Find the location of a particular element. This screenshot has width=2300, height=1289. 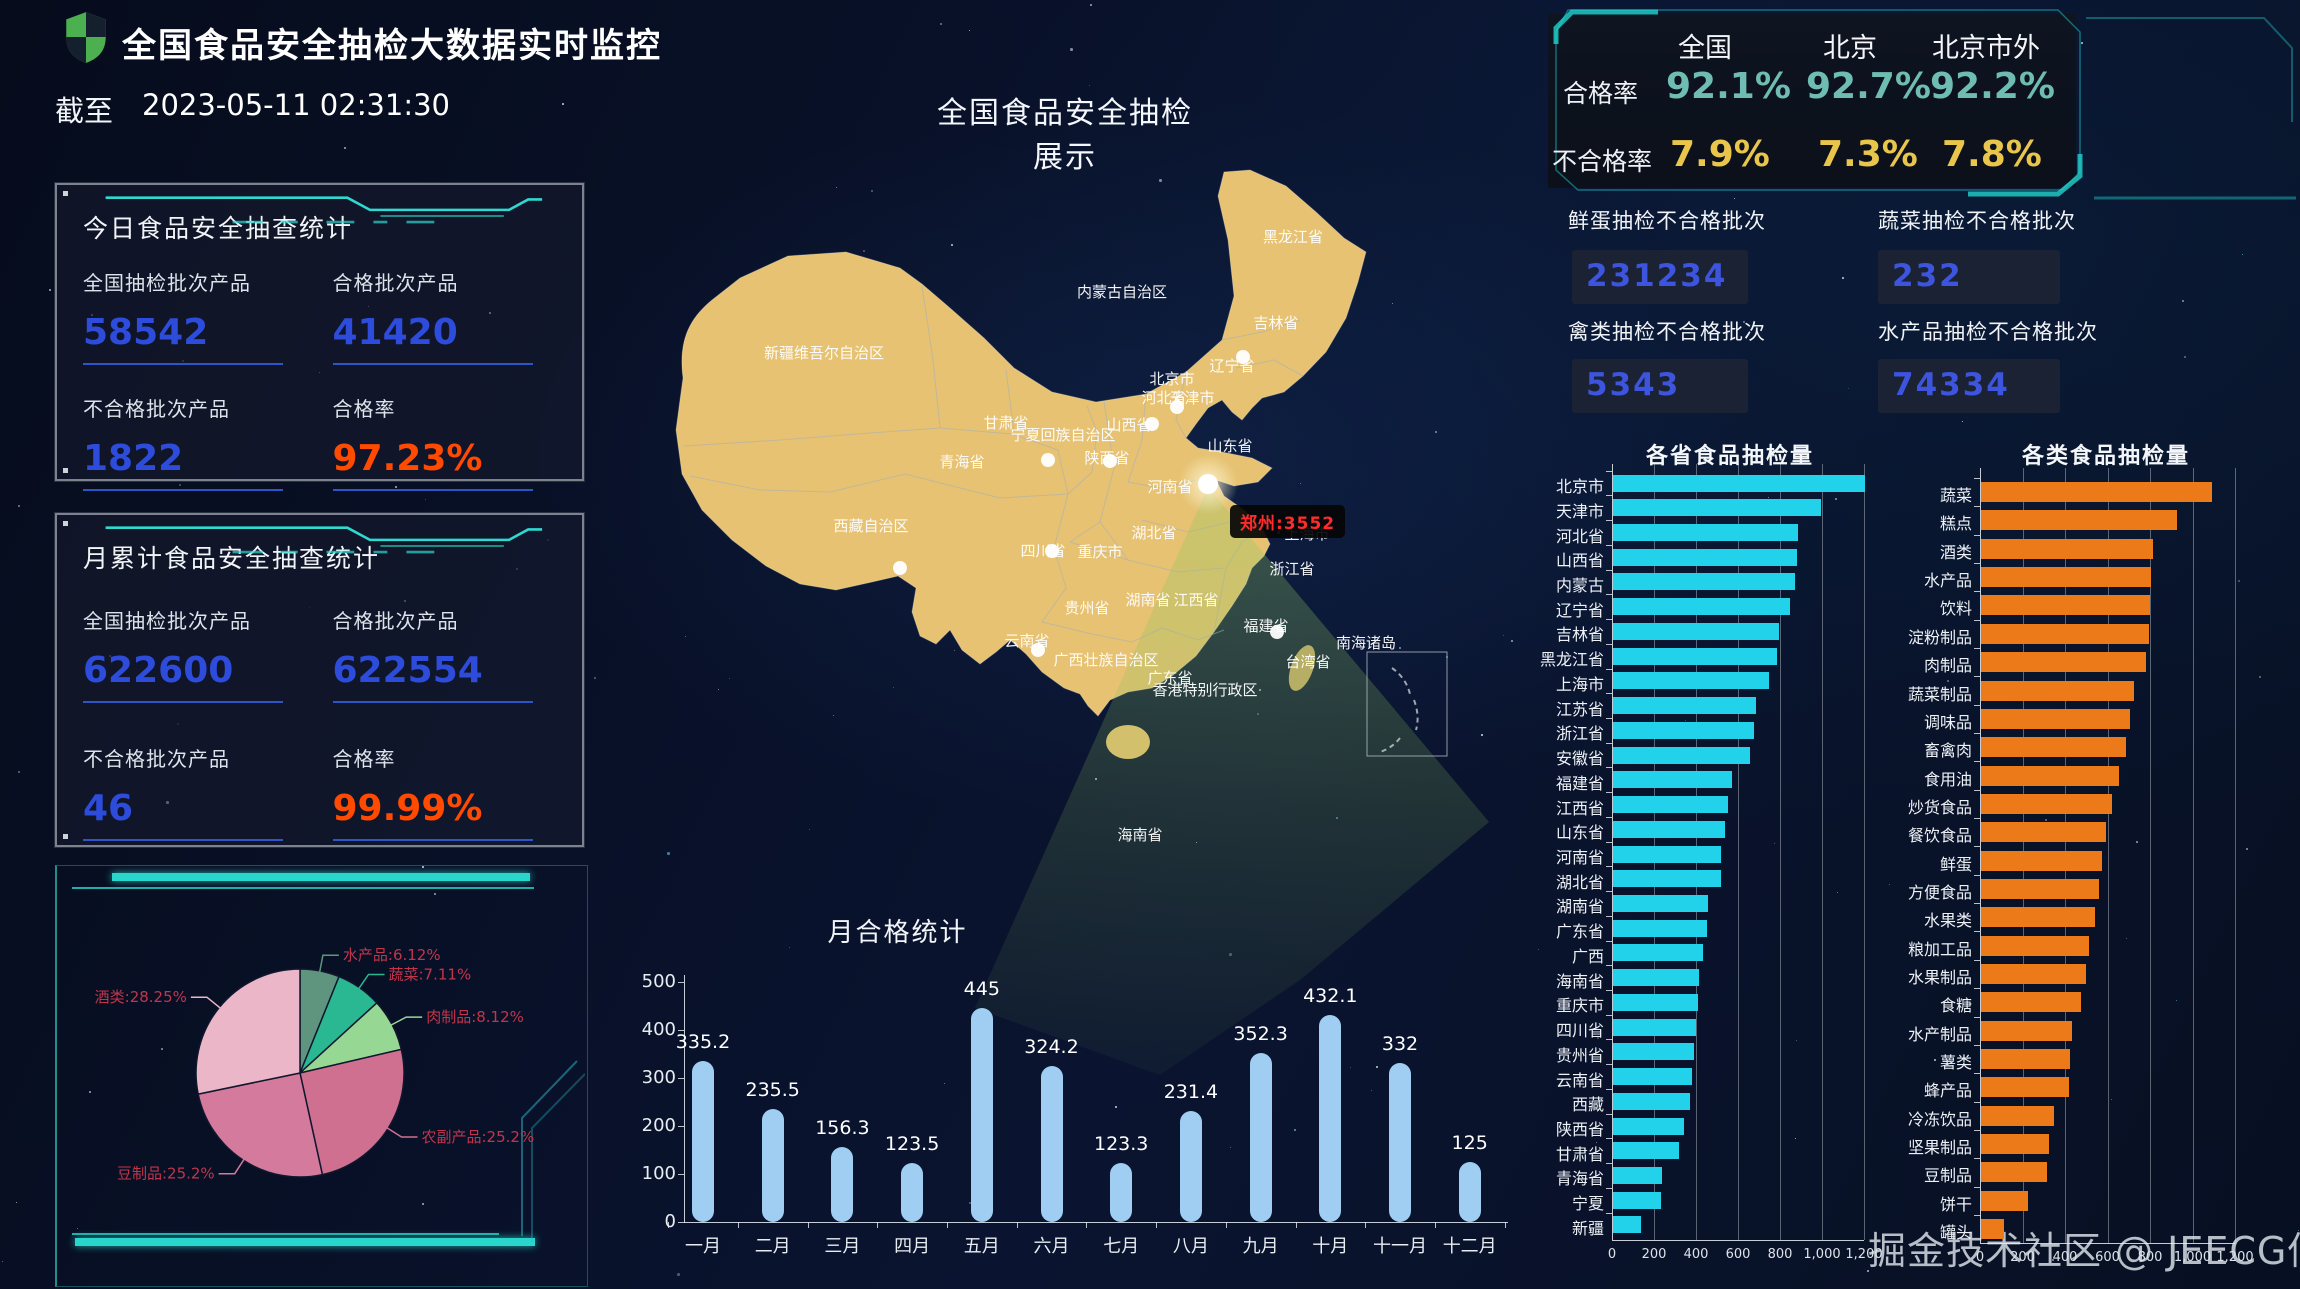

bar-新疆 is located at coordinates (1627, 1225).